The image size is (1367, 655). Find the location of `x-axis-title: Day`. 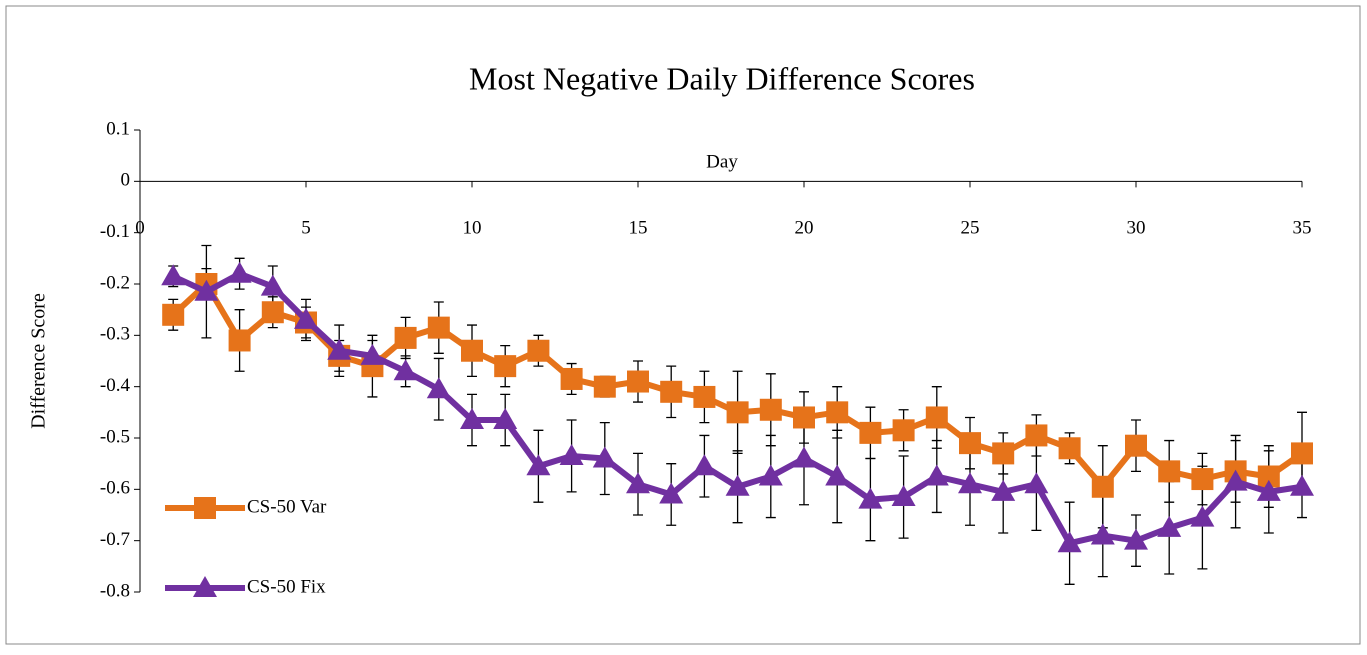

x-axis-title: Day is located at coordinates (722, 161).